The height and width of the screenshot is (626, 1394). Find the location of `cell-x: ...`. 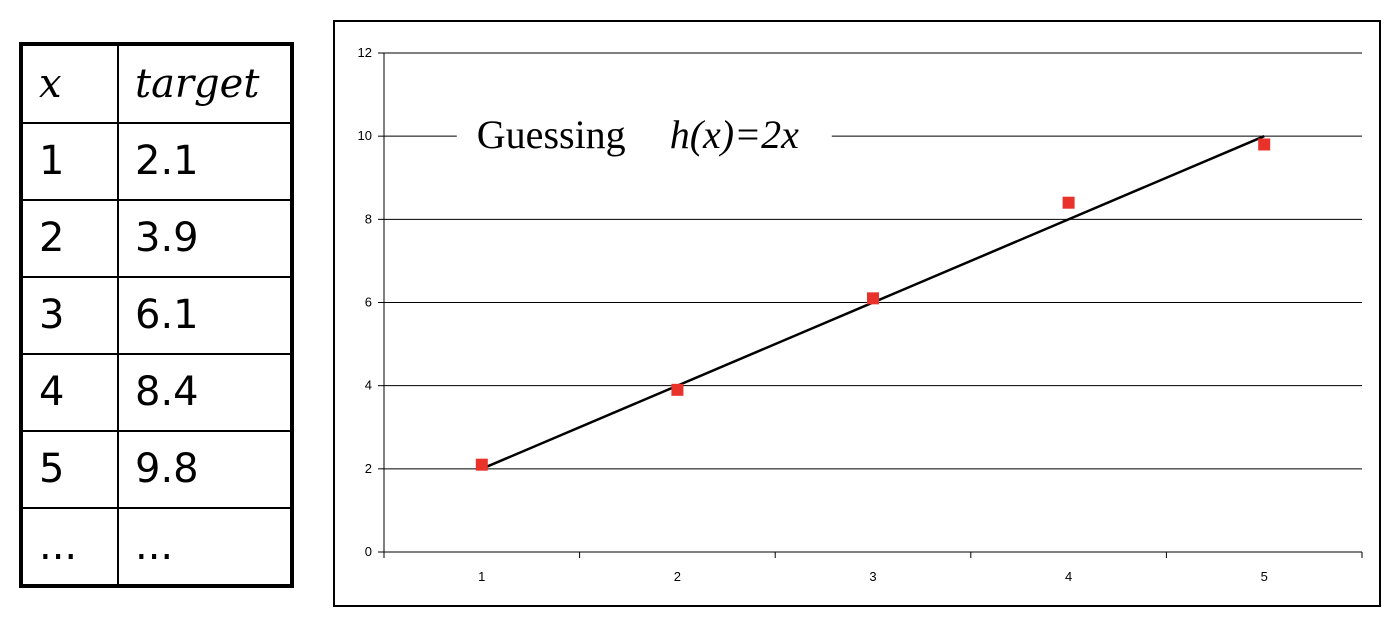

cell-x: ... is located at coordinates (58, 546).